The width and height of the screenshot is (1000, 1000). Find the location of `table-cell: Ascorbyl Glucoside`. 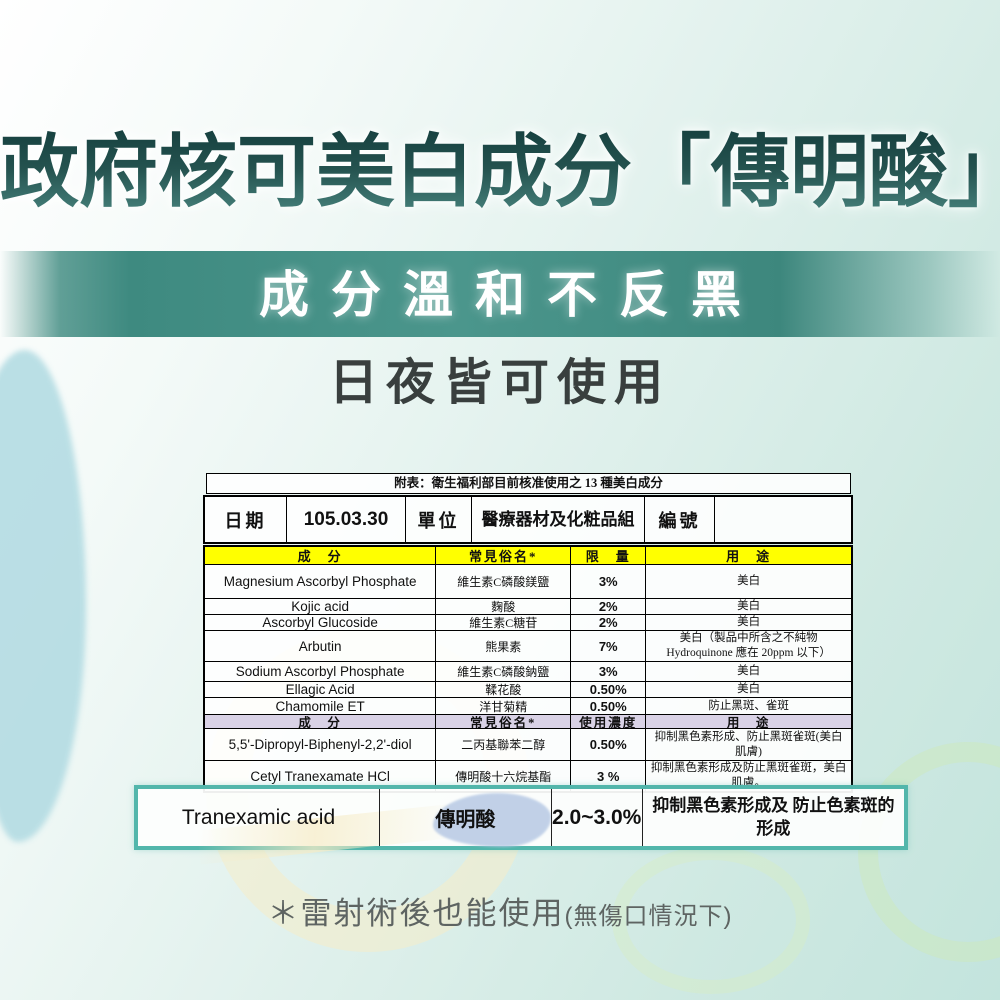

table-cell: Ascorbyl Glucoside is located at coordinates (321, 622).